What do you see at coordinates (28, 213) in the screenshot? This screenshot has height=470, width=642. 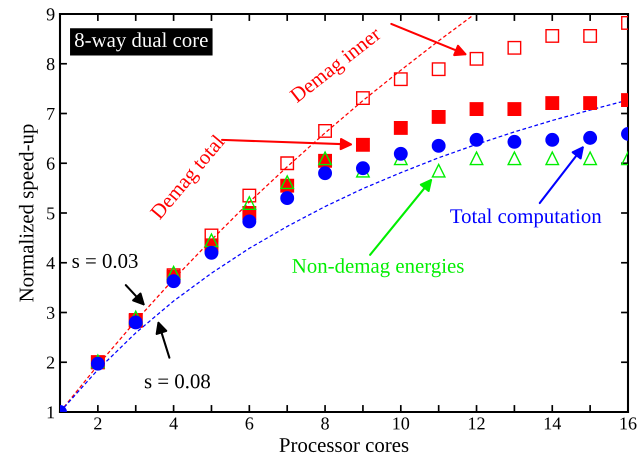 I see `y-axis-title: Normalized speed-up` at bounding box center [28, 213].